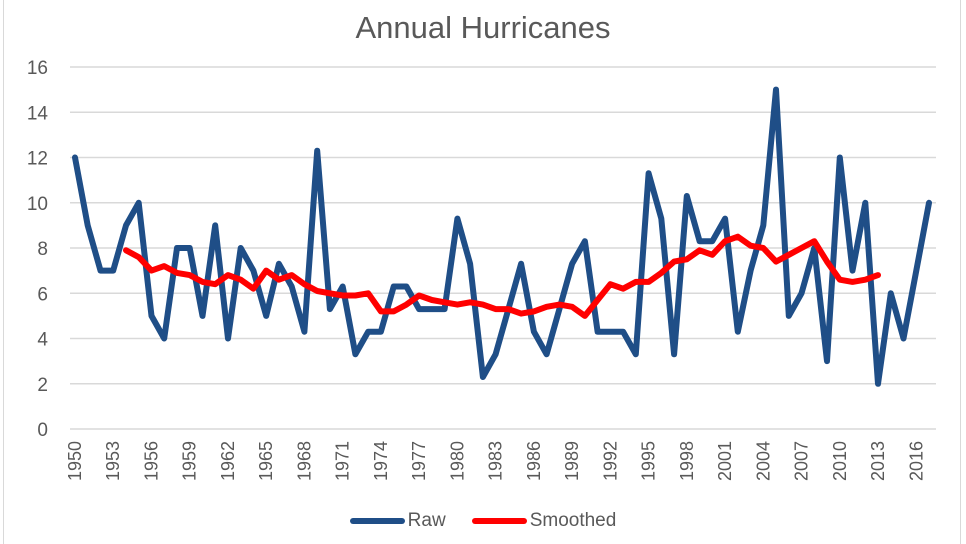 This screenshot has height=544, width=966. Describe the element at coordinates (42, 385) in the screenshot. I see `y-tick-label: 2` at that location.